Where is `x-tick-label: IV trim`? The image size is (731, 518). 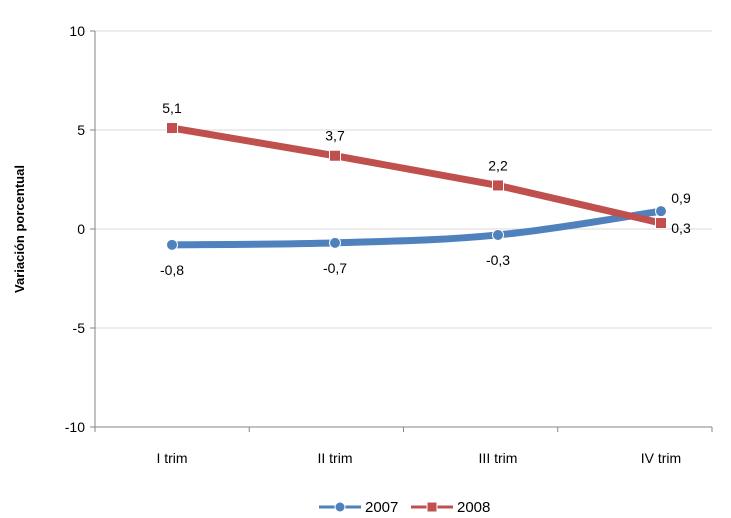
x-tick-label: IV trim is located at coordinates (661, 458).